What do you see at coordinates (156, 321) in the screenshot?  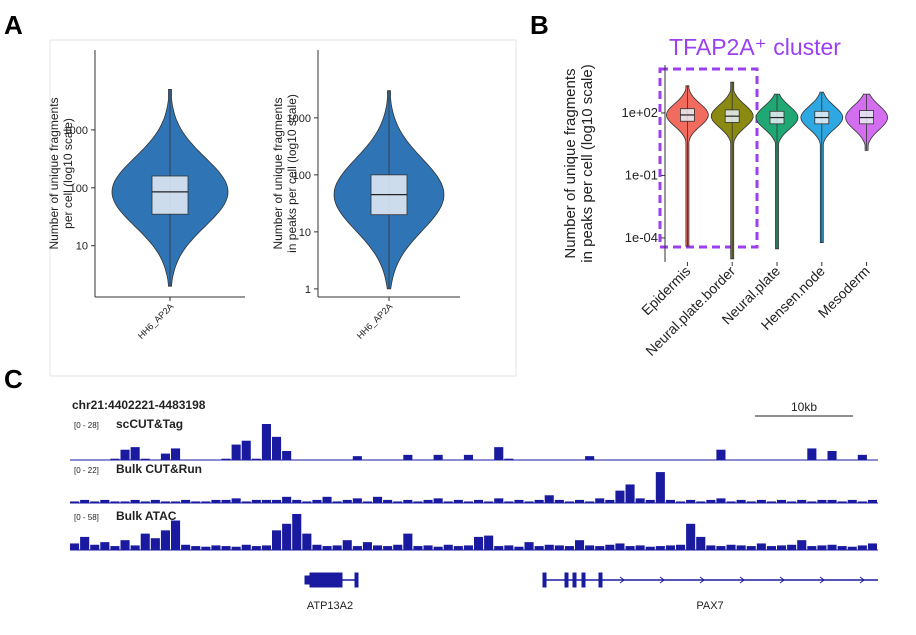 I see `x-tick-label: HH6_AP2A` at bounding box center [156, 321].